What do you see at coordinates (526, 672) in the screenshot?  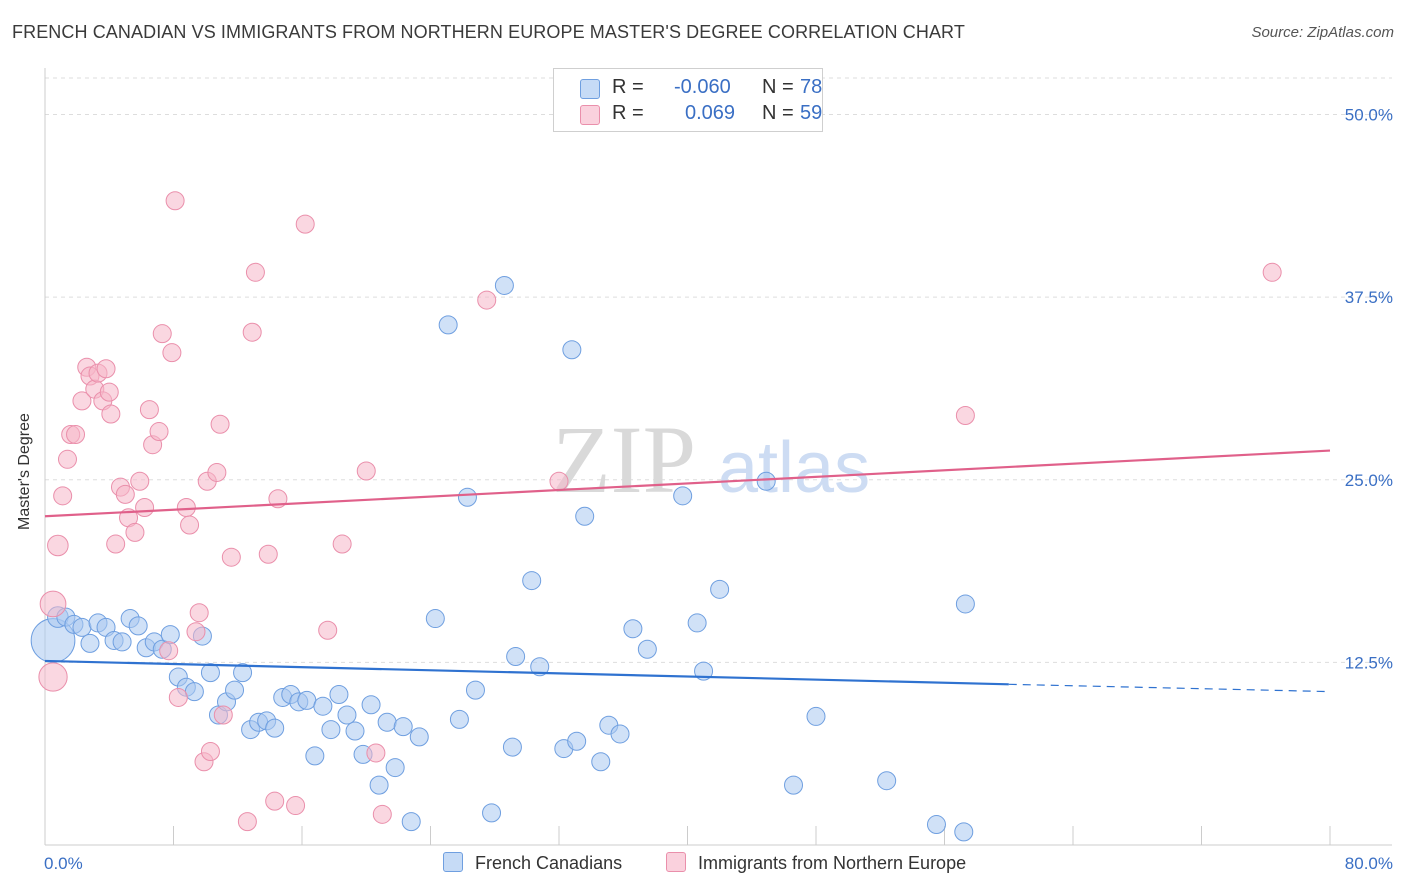 I see `trend-line-french-canadians` at bounding box center [526, 672].